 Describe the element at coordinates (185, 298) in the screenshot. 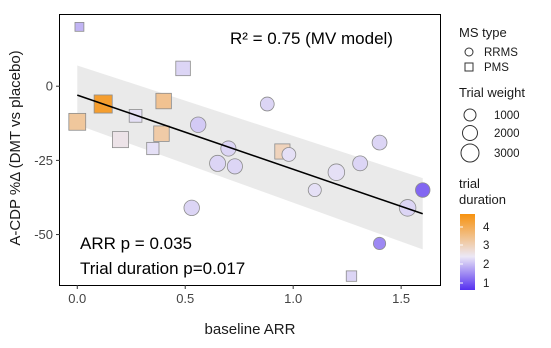

I see `x-tick-label-1: 0.5` at that location.